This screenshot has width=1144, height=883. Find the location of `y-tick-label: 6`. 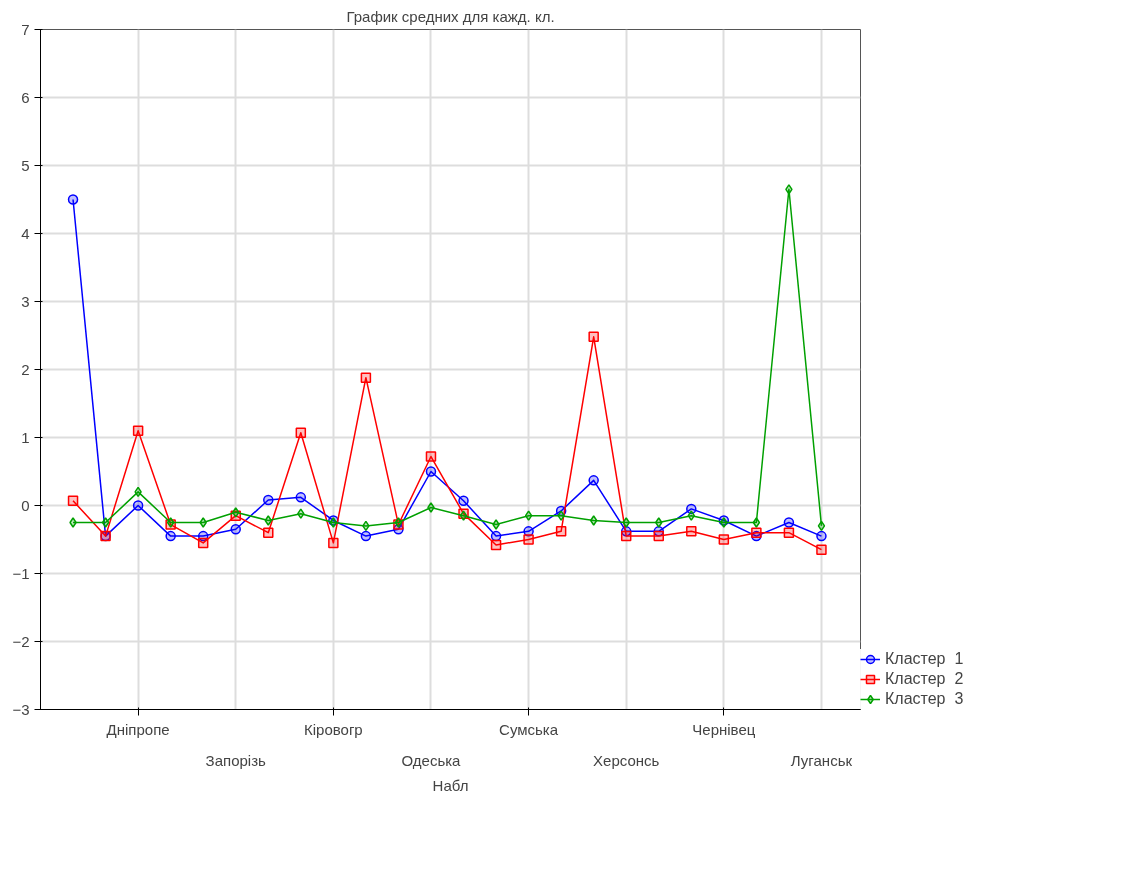

y-tick-label: 6 is located at coordinates (25, 97).